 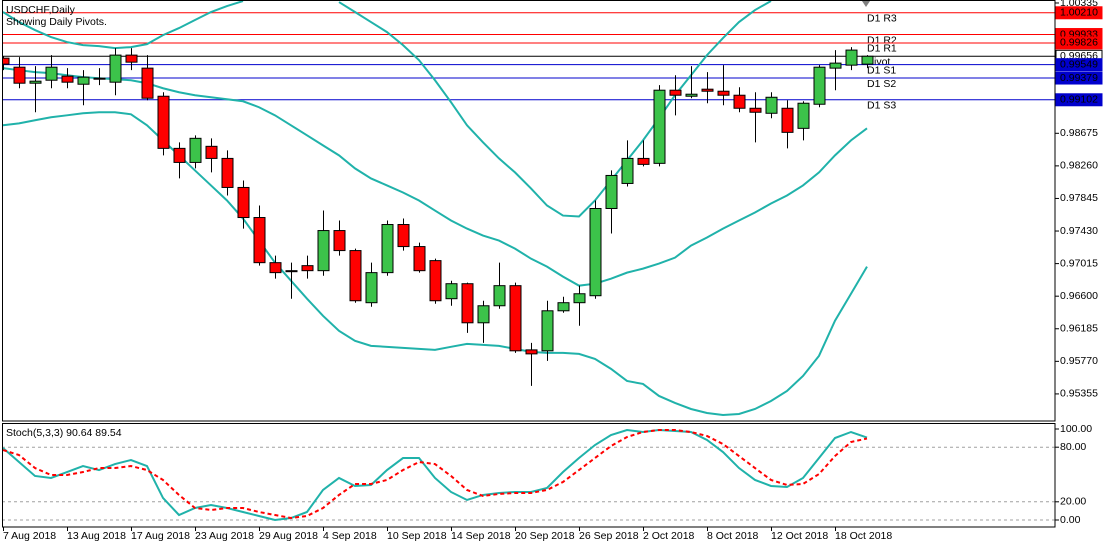 What do you see at coordinates (64, 433) in the screenshot?
I see `stoch-title: Stoch(5,3,3) 90.64 89.54` at bounding box center [64, 433].